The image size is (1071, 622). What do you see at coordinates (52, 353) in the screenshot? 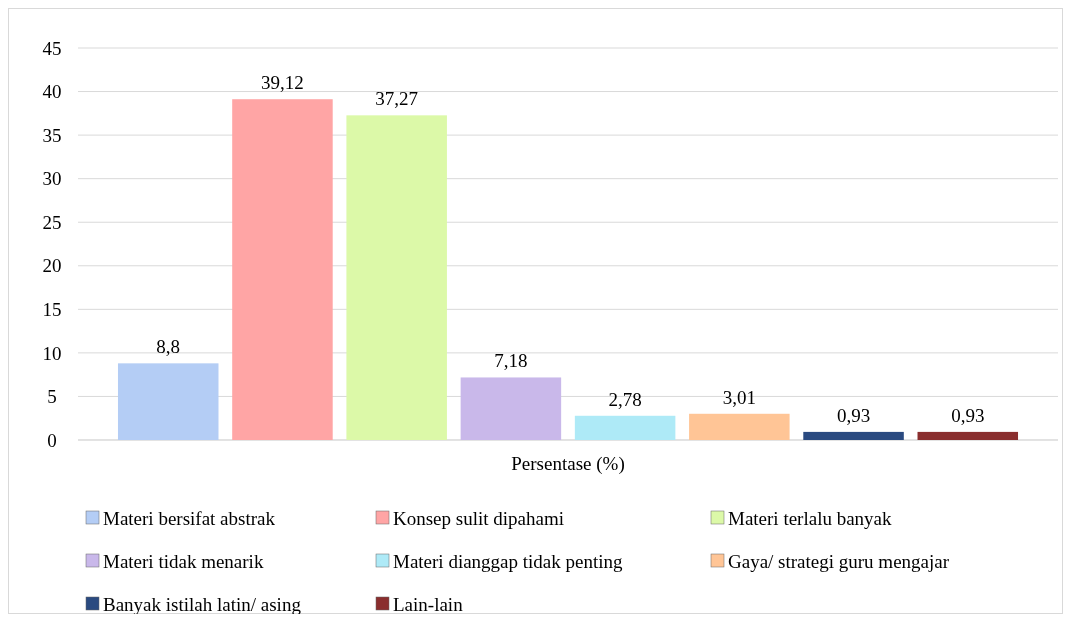
I see `y-tick-label: 10` at bounding box center [52, 353].